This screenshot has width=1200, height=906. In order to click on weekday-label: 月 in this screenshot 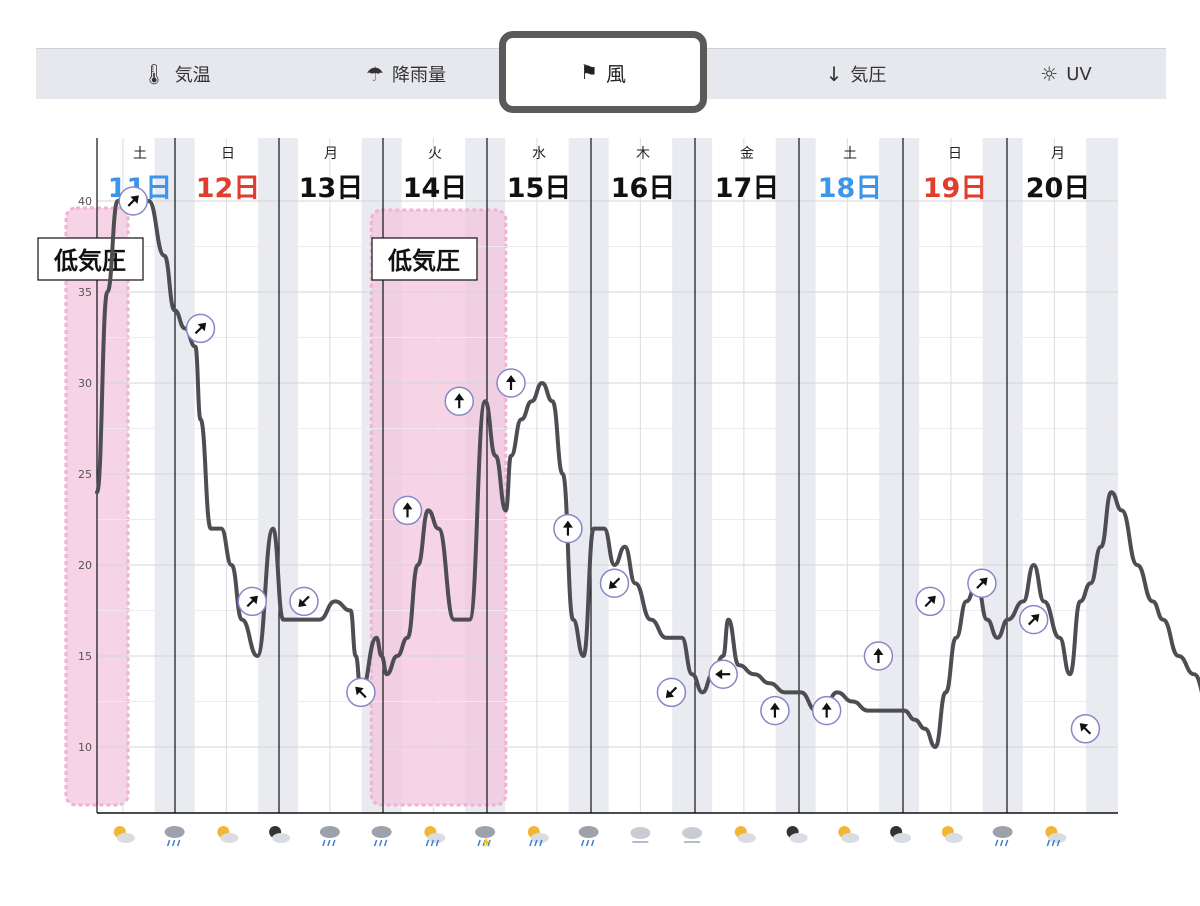, I will do `click(331, 154)`.